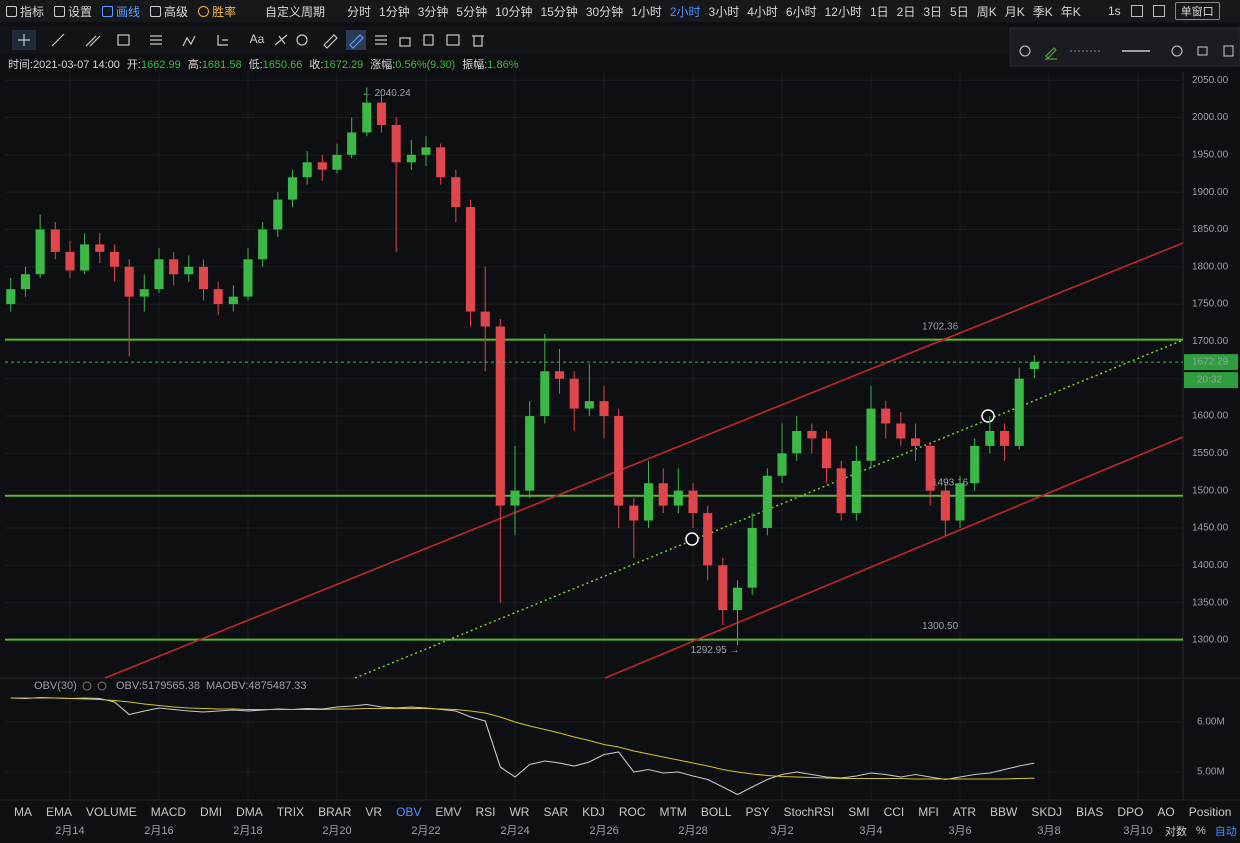  I want to click on indicator-tab: BOLL, so click(716, 812).